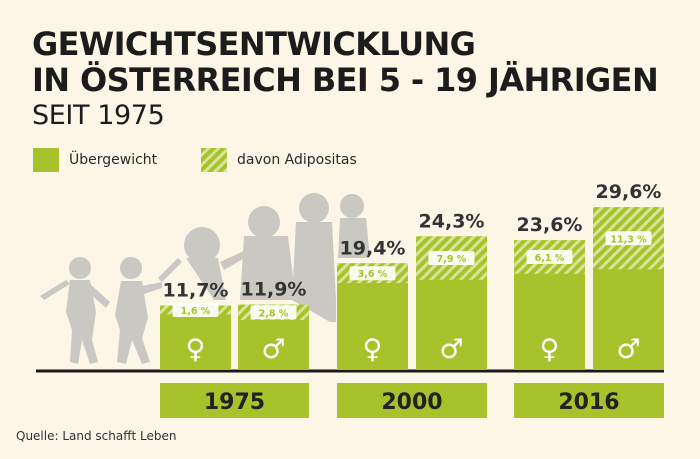 The image size is (700, 459). I want to click on year-box-1975, so click(234, 400).